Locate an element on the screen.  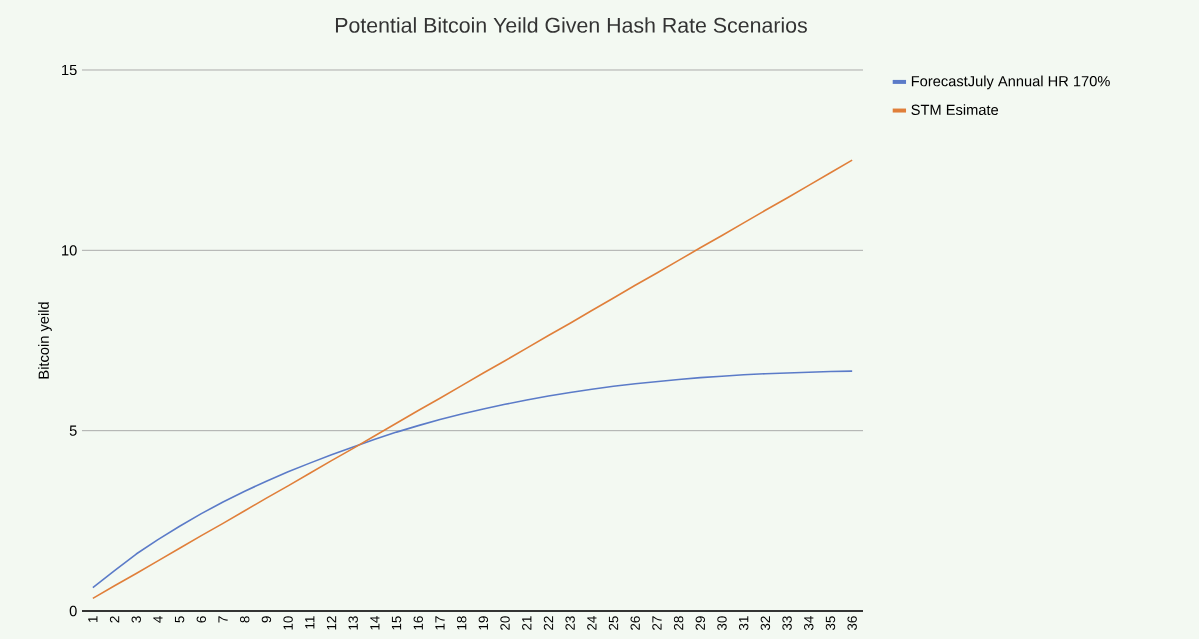
x-tick-label: 5 is located at coordinates (179, 619).